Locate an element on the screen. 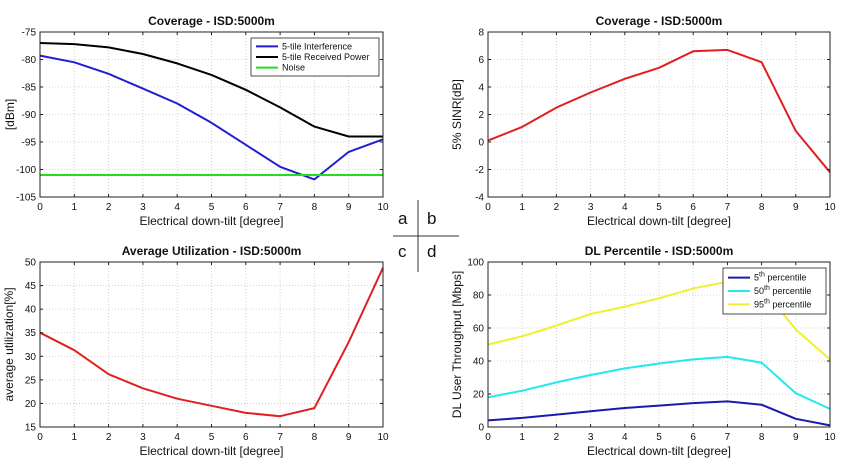  panel-divider is located at coordinates (426, 236).